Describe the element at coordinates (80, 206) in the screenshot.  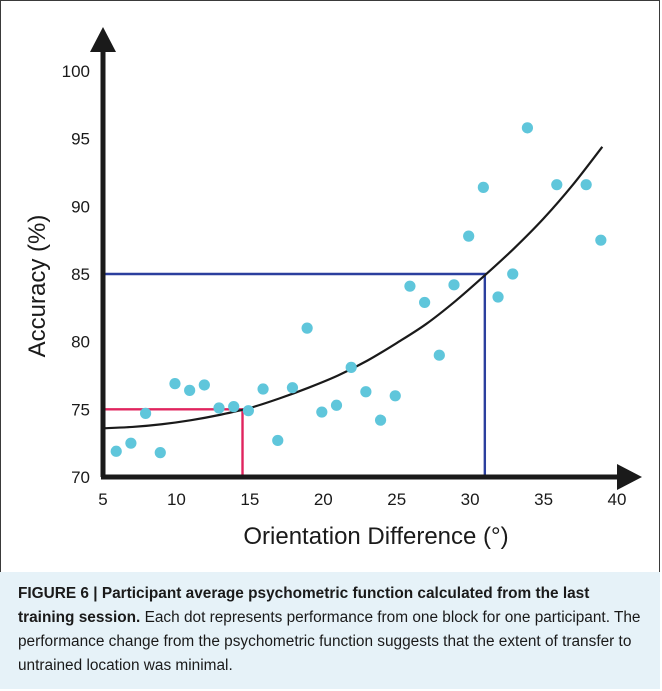
I see `y-tick-label: 90` at that location.